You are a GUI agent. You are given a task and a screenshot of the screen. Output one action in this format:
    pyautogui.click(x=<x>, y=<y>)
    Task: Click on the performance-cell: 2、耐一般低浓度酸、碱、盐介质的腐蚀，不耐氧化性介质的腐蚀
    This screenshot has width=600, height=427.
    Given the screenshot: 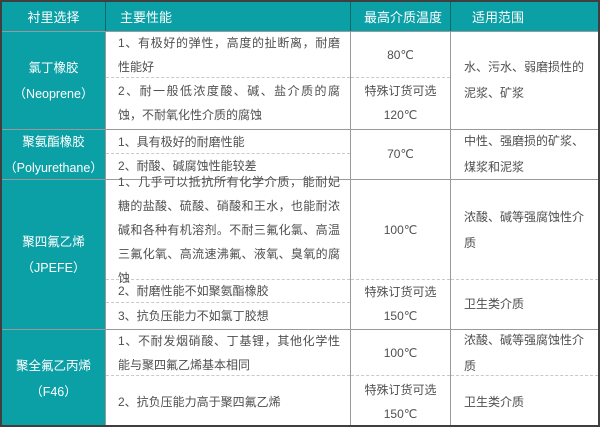 What is the action you would take?
    pyautogui.click(x=229, y=103)
    